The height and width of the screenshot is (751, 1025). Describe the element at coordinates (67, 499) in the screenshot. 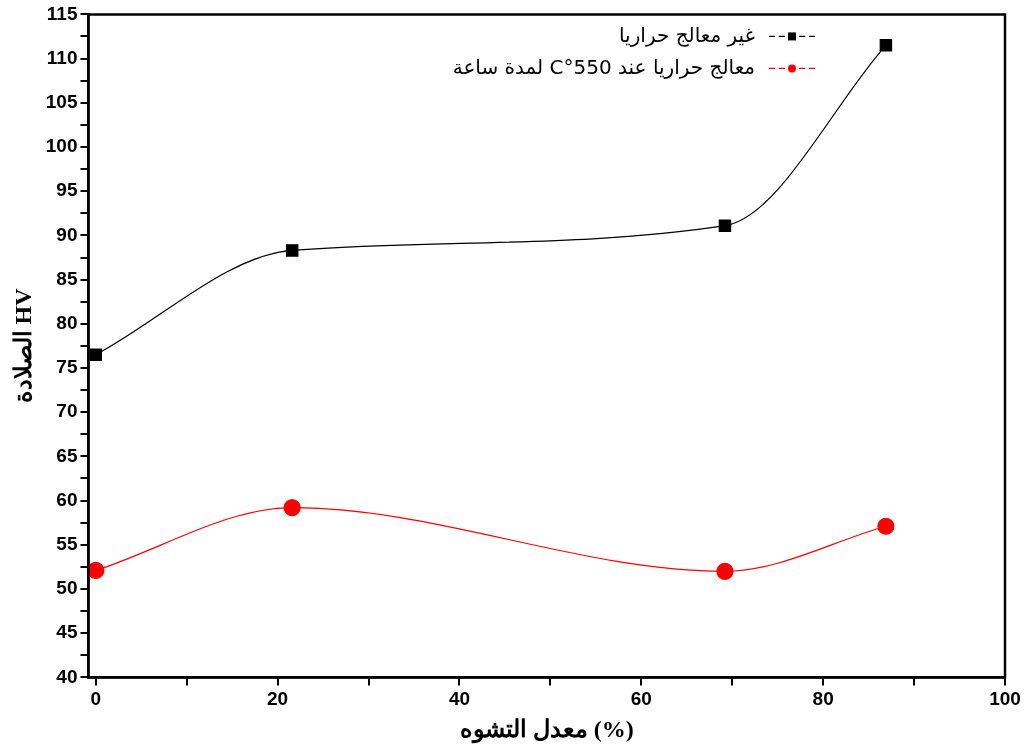

I see `y-tick-label: 60` at that location.